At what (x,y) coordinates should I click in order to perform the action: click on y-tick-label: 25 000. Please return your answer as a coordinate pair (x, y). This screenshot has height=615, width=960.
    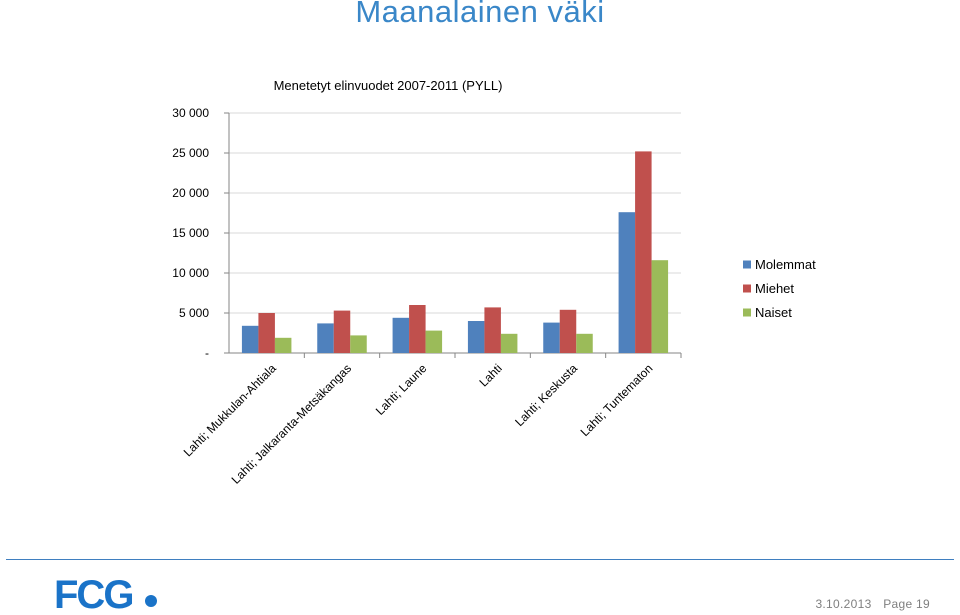
    Looking at the image, I should click on (190, 153).